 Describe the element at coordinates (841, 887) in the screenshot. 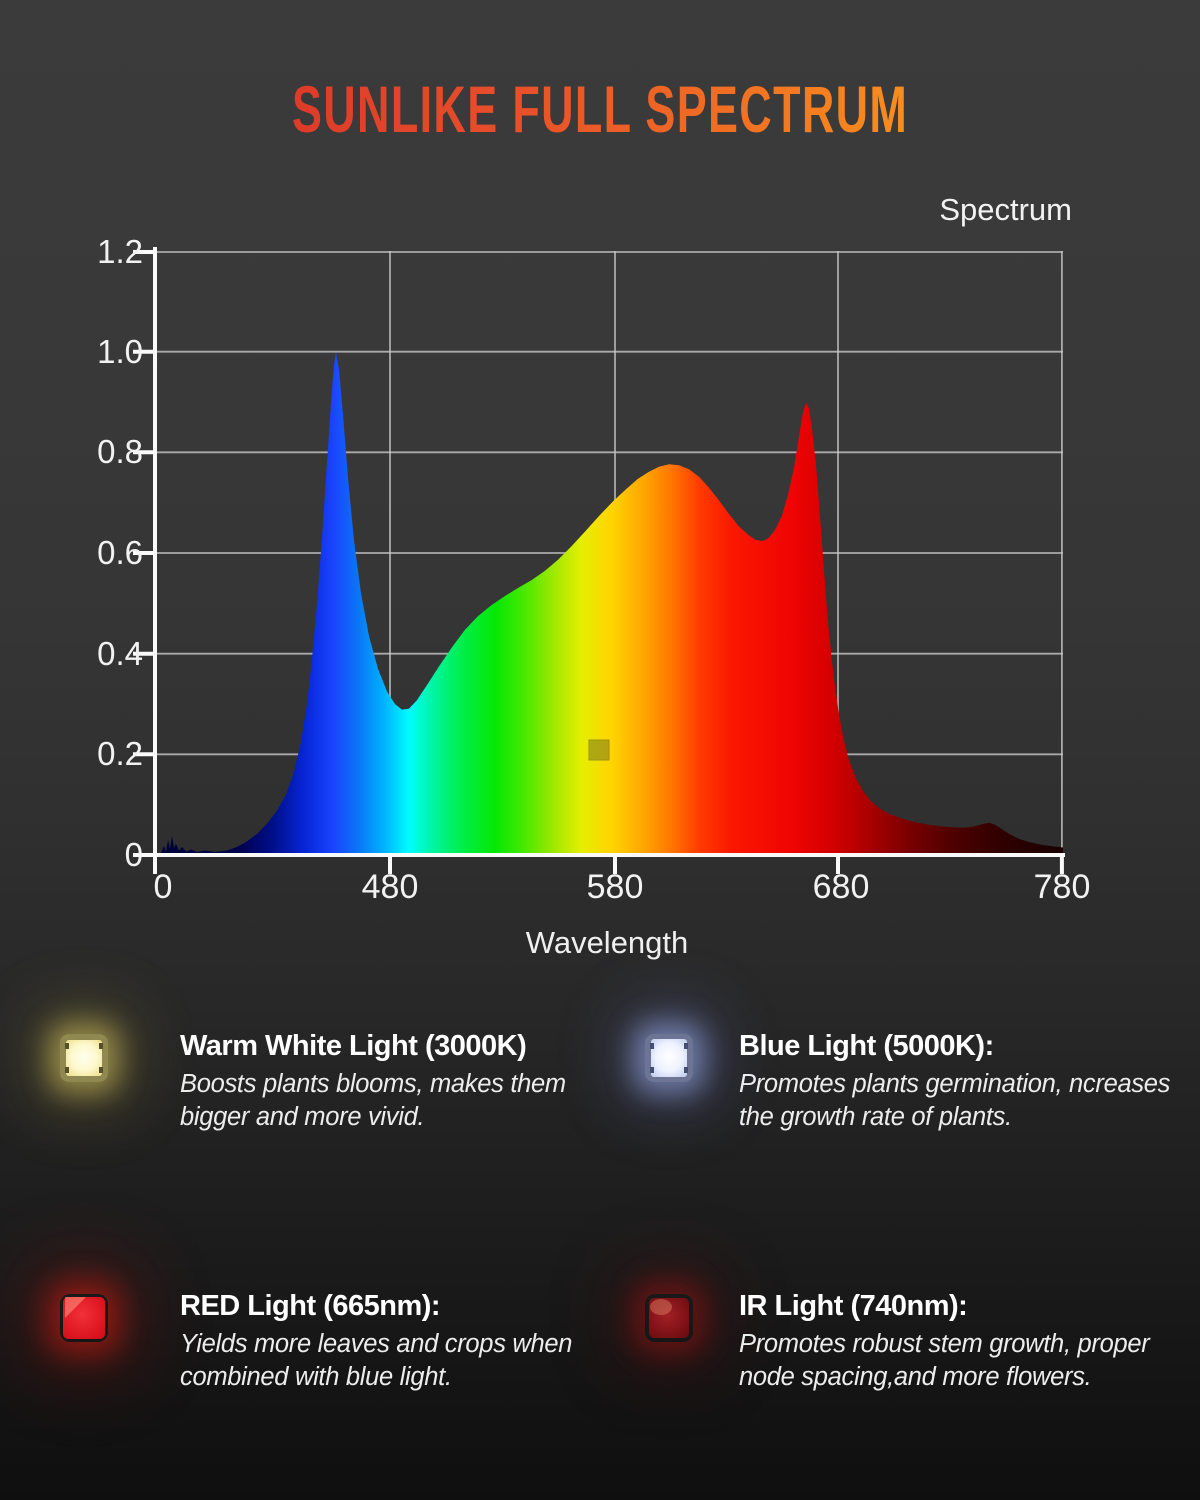

I see `x-tick-label: 680` at that location.